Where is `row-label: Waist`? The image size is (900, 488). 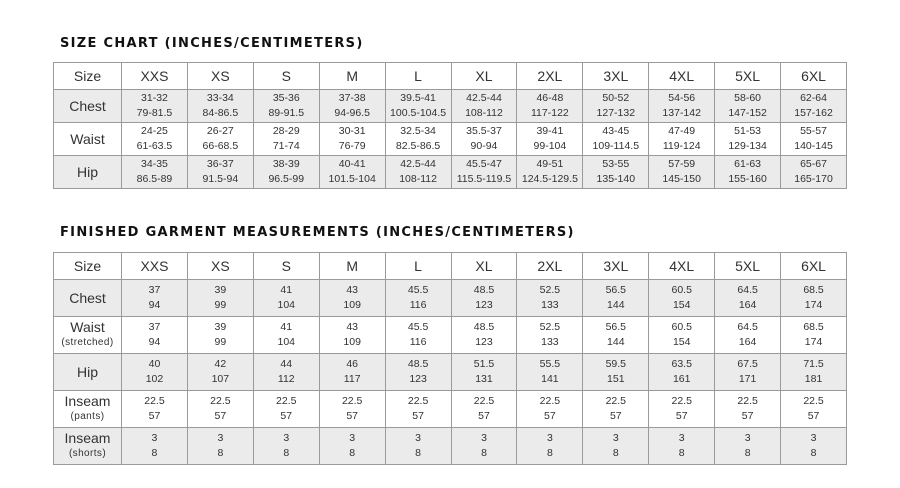
row-label: Waist is located at coordinates (87, 139).